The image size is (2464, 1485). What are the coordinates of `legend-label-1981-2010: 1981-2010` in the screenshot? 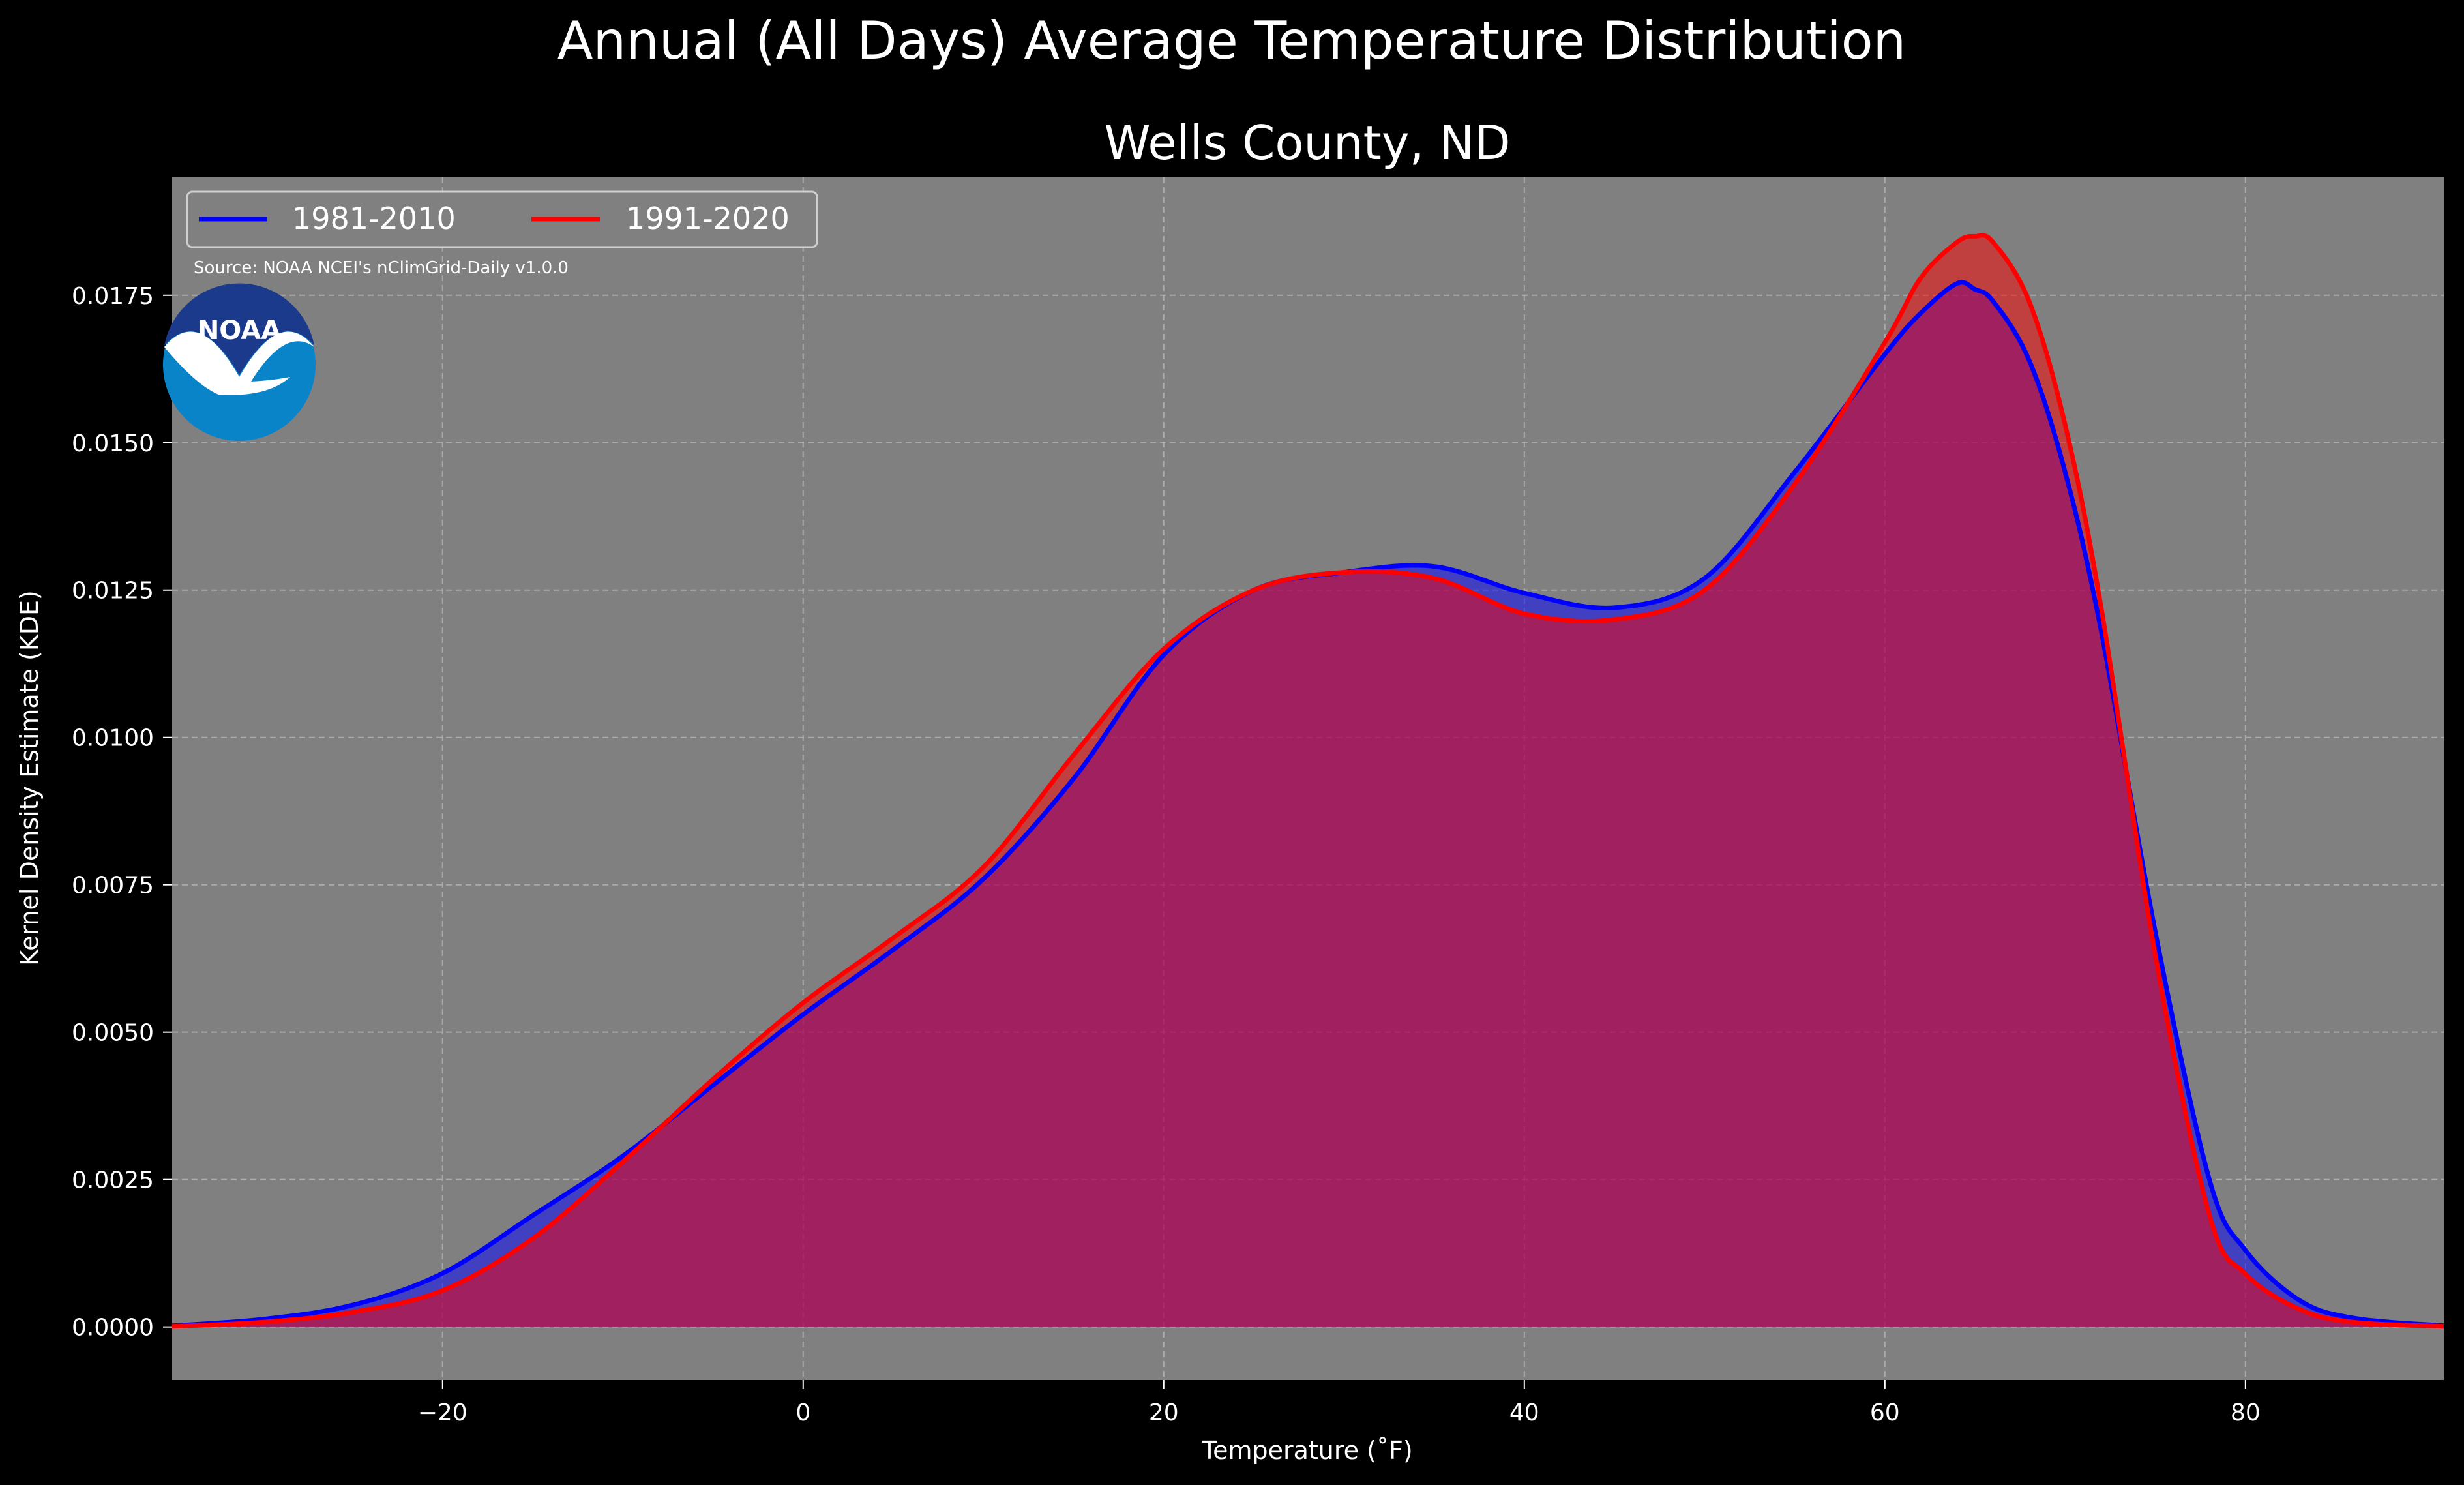 It's located at (374, 219).